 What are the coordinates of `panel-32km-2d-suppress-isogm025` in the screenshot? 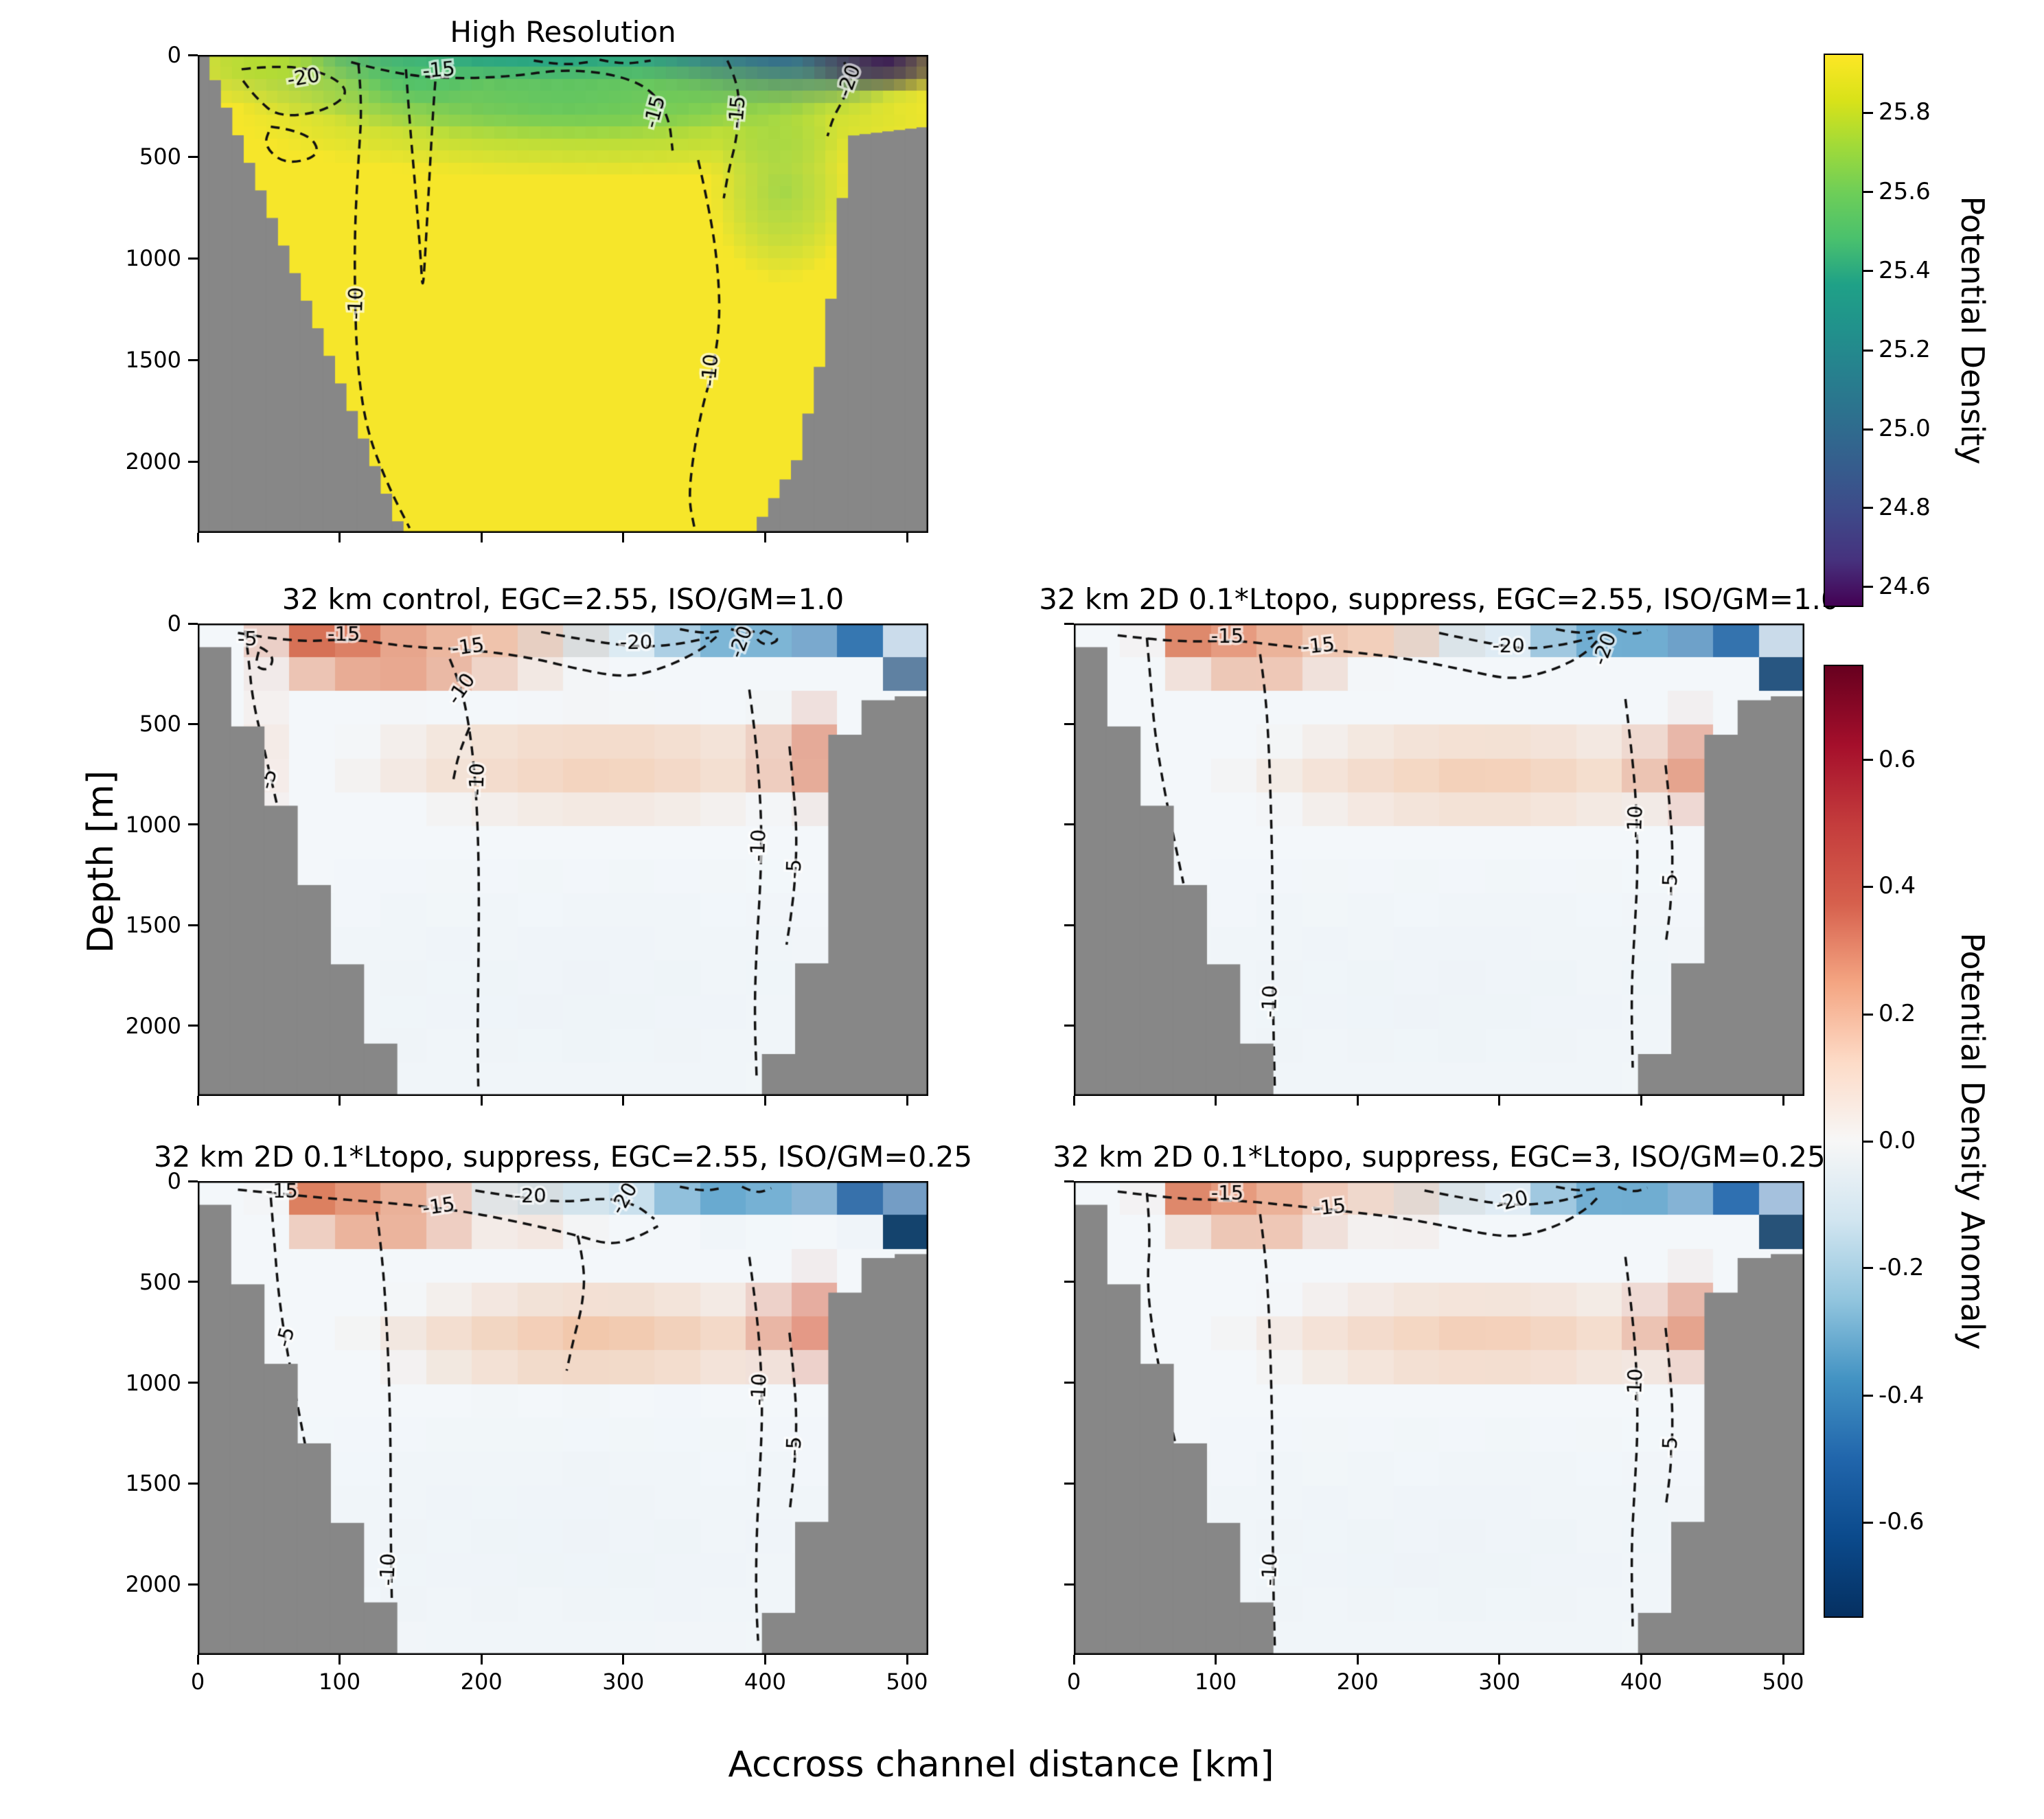 It's located at (563, 1418).